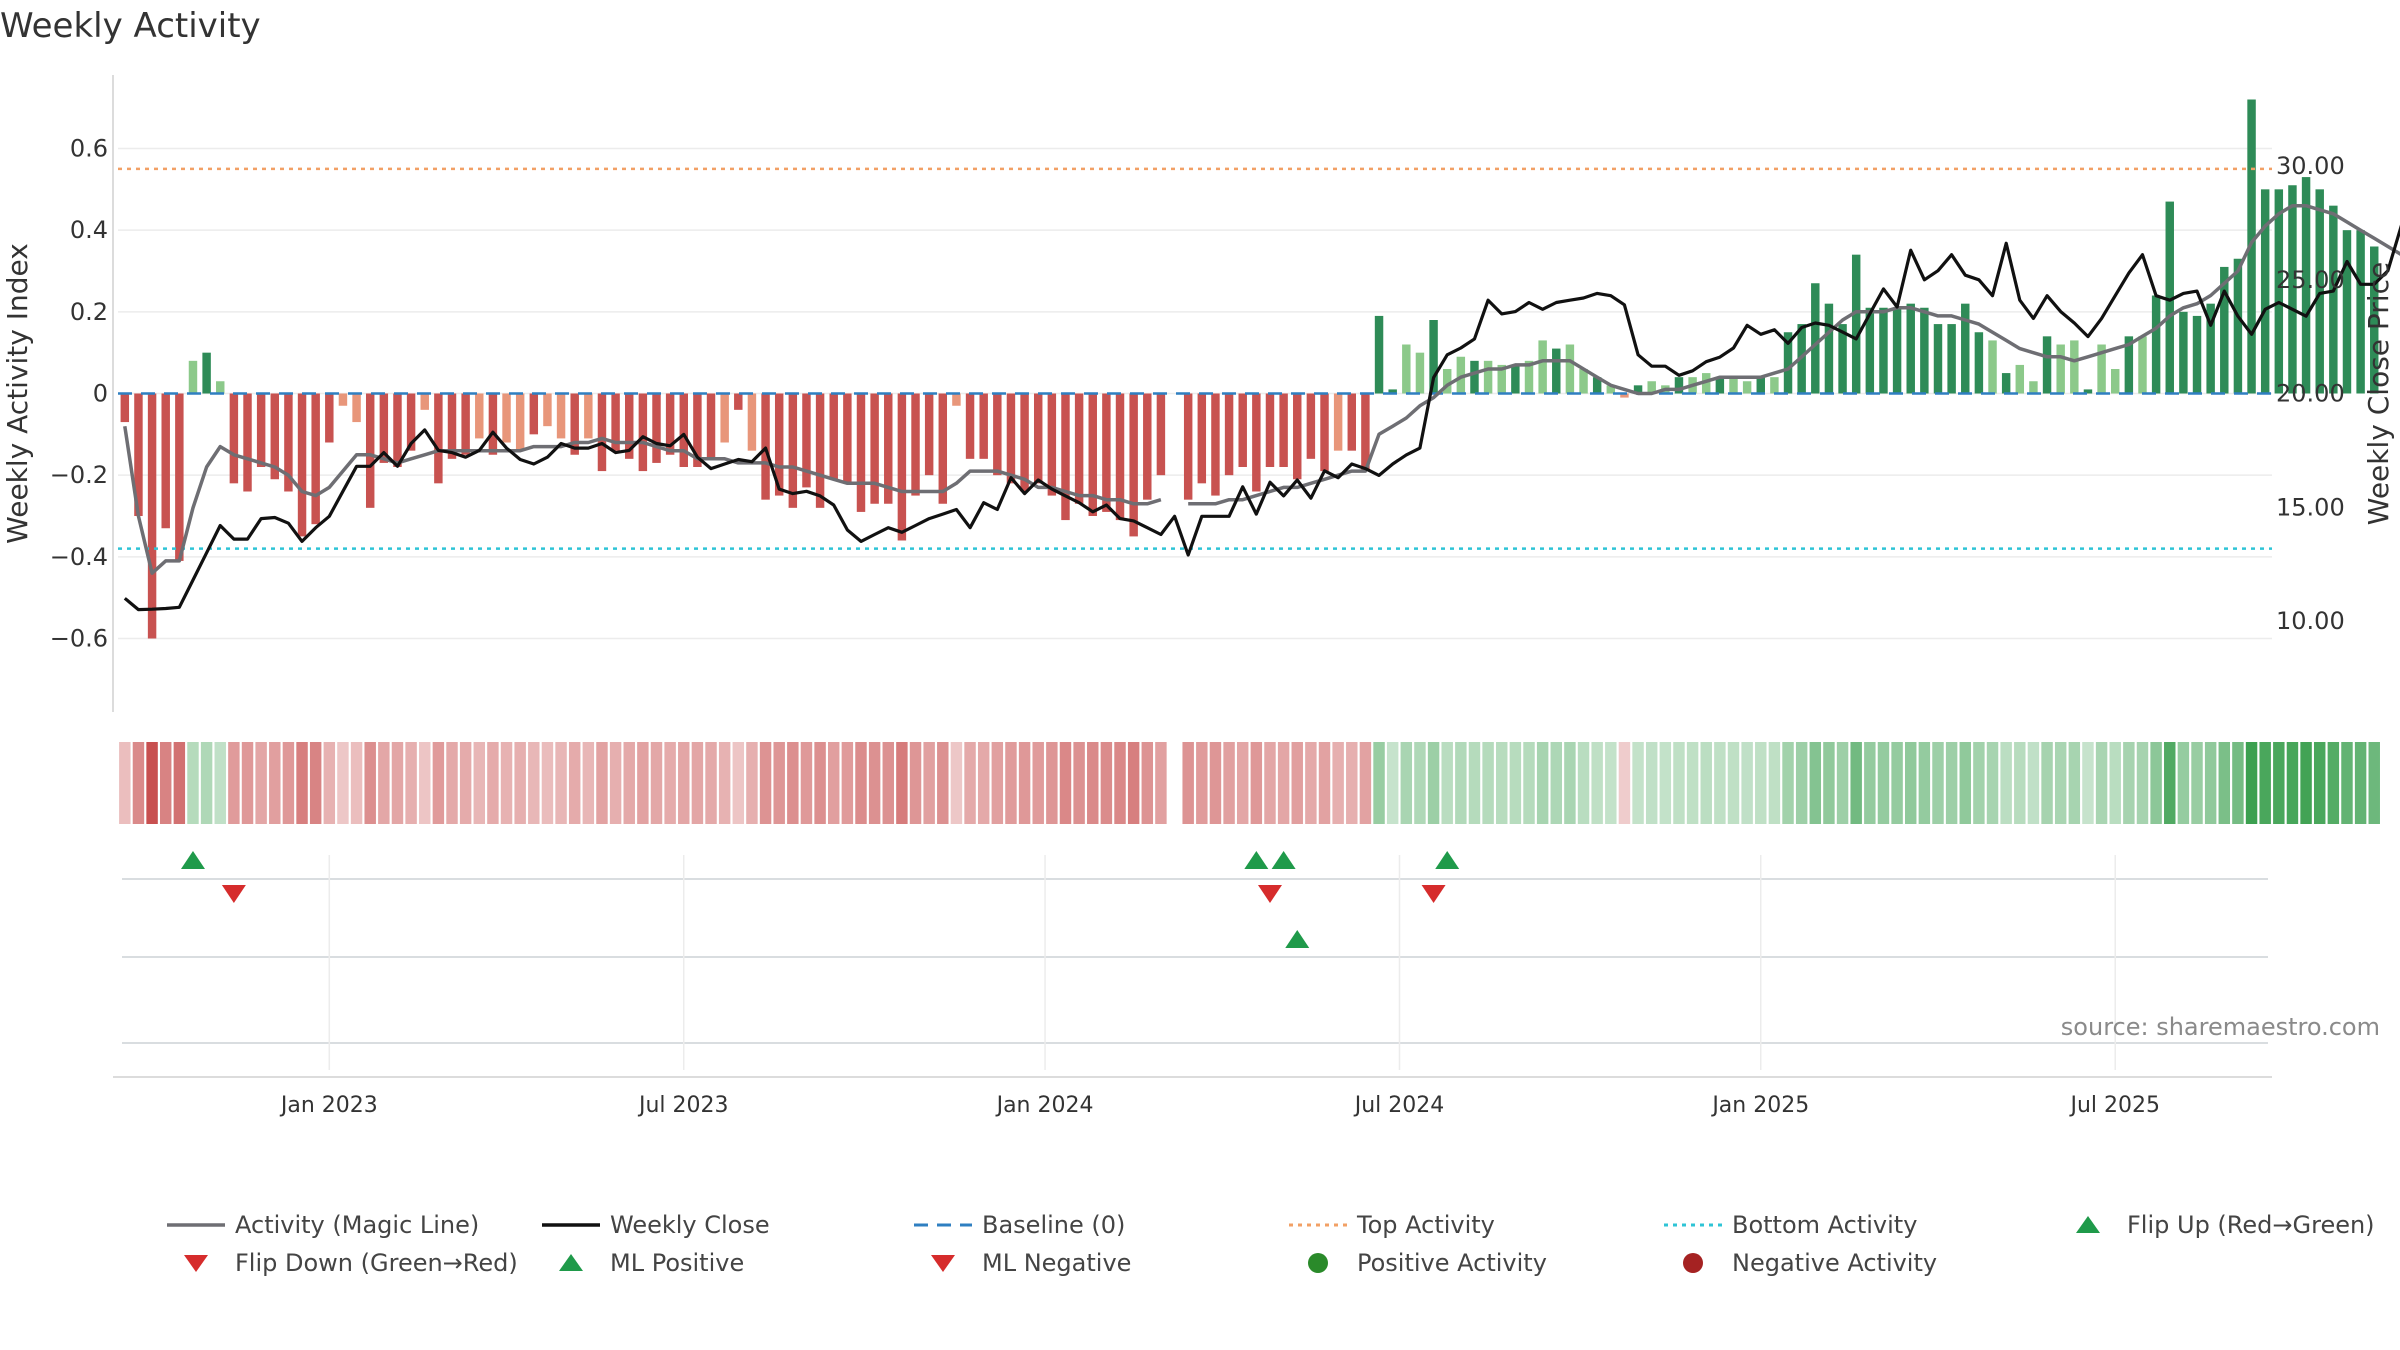 Image resolution: width=2400 pixels, height=1350 pixels. Describe the element at coordinates (1269, 894) in the screenshot. I see `flip-down-marker` at that location.